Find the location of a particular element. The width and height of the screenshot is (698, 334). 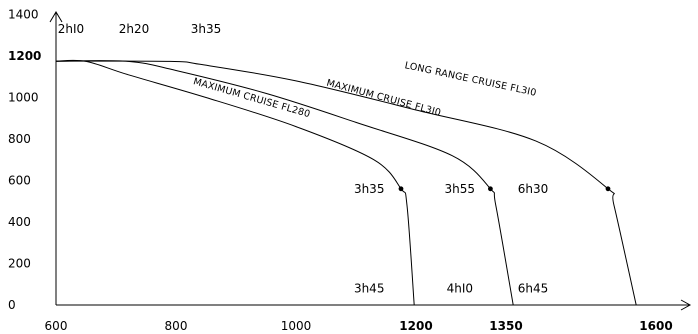

y-tick-label: 0 is located at coordinates (12, 305).